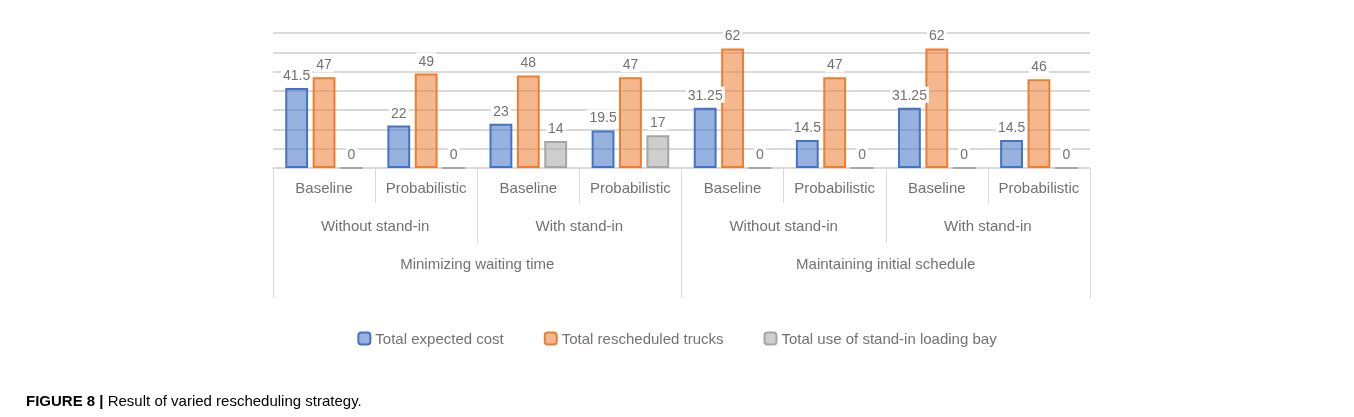 This screenshot has height=417, width=1354. I want to click on text: Maintaining initial schedule, so click(886, 263).